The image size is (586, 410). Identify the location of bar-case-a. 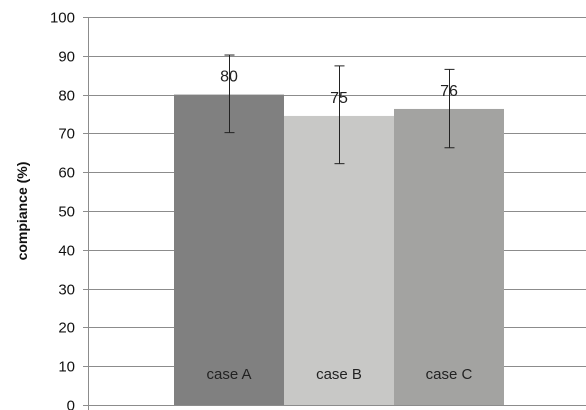
(229, 249).